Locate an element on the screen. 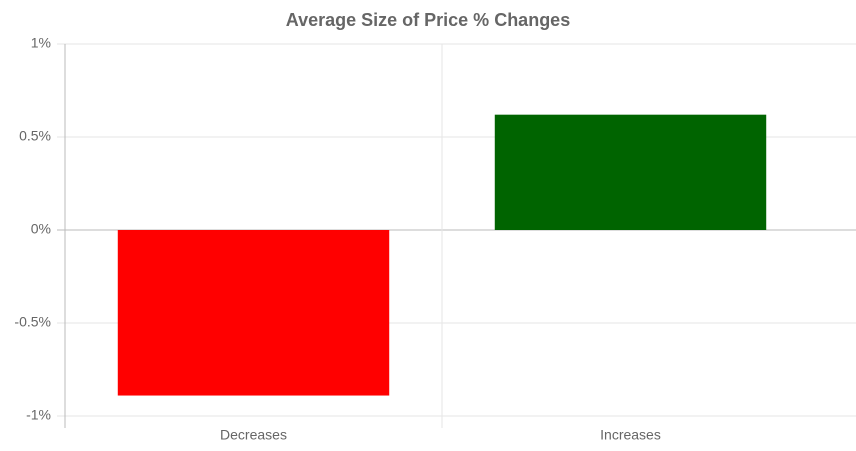 Image resolution: width=856 pixels, height=451 pixels. y-tick-label: 0% is located at coordinates (41, 229).